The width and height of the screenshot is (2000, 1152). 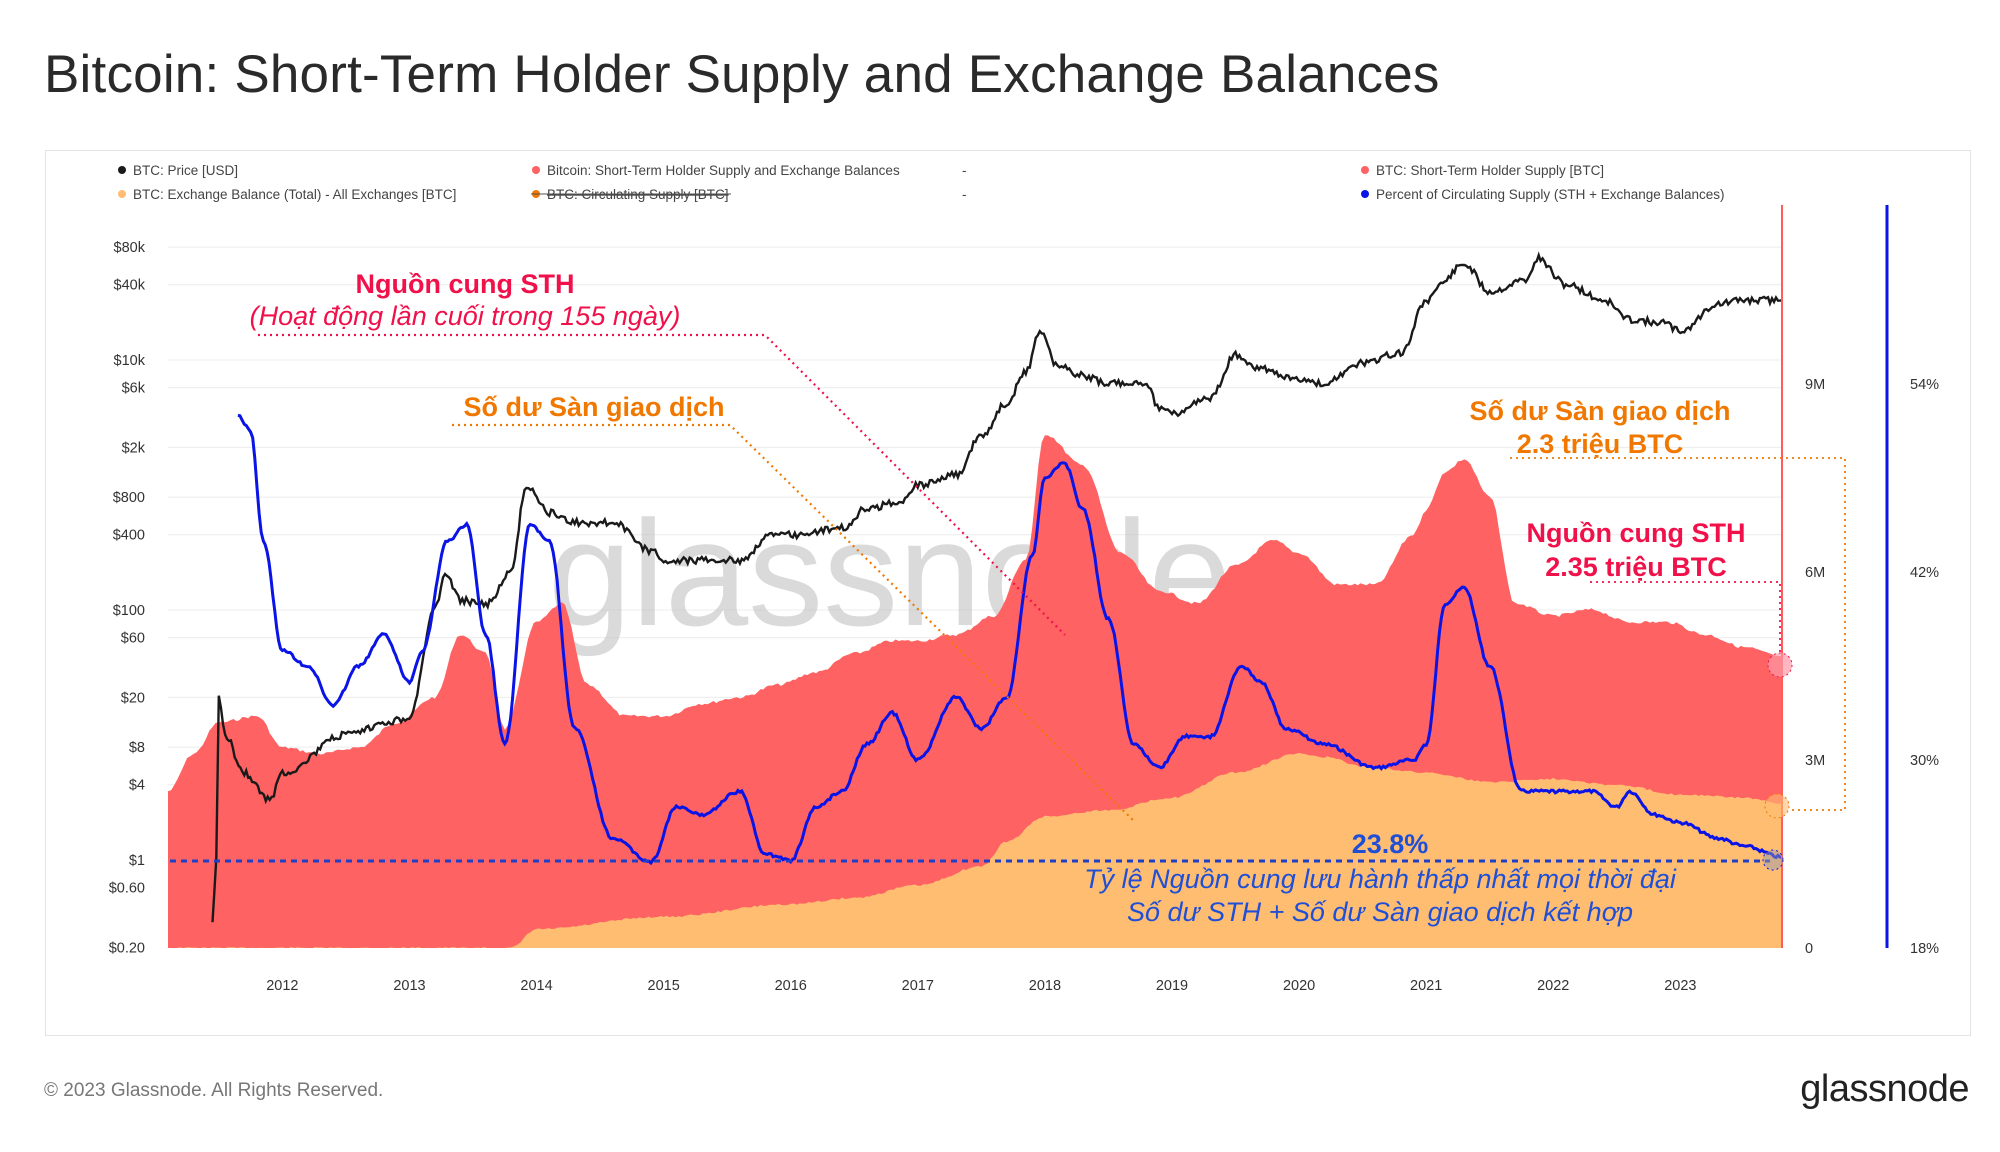 I want to click on x-tick-label: 2020, so click(x=1299, y=986).